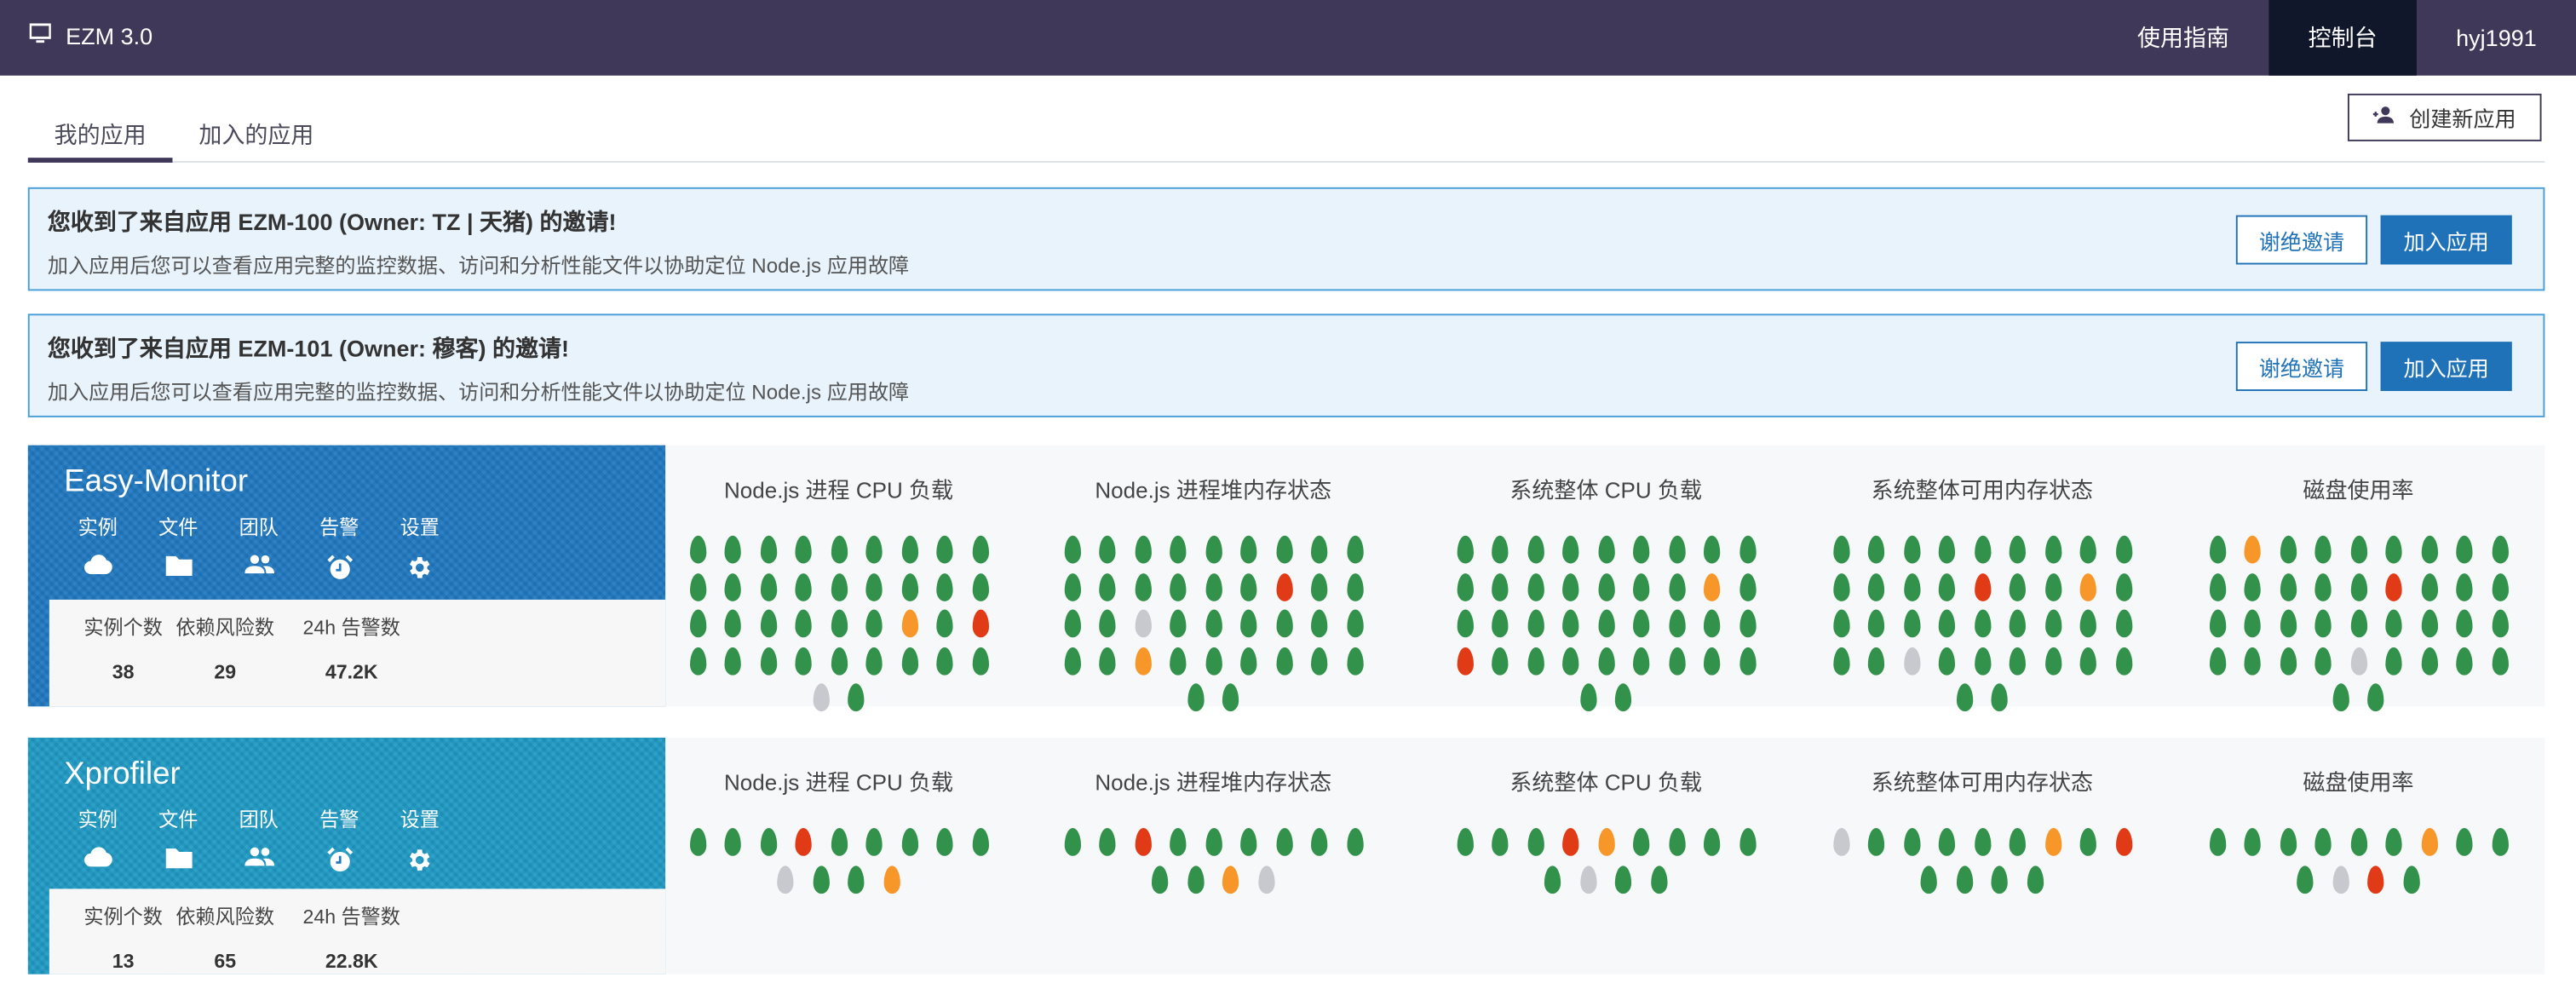 The image size is (2576, 989). What do you see at coordinates (420, 842) in the screenshot?
I see `app-link-gear: 设置` at bounding box center [420, 842].